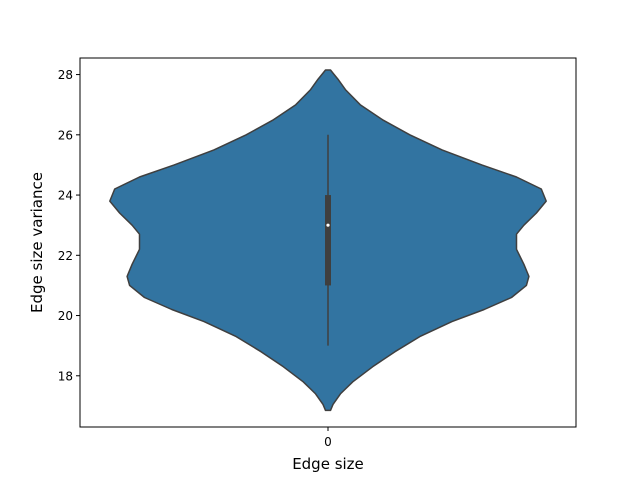 The image size is (640, 480). Describe the element at coordinates (328, 464) in the screenshot. I see `x-axis-label: Edge size` at that location.